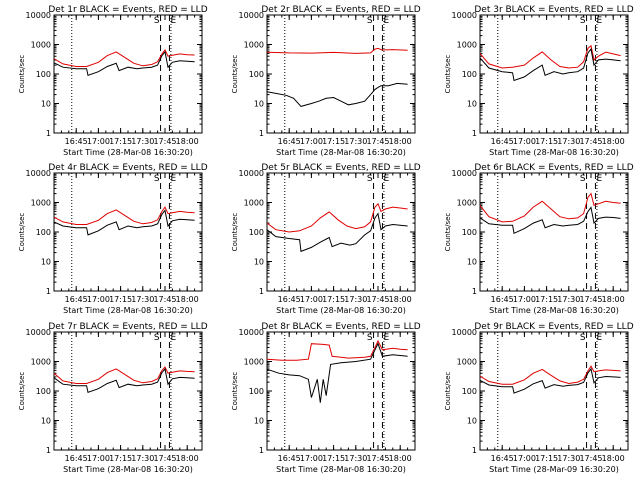 Image resolution: width=640 pixels, height=480 pixels. I want to click on chart-title: Det 2r BLACK = Events, RED = LLD, so click(340, 10).